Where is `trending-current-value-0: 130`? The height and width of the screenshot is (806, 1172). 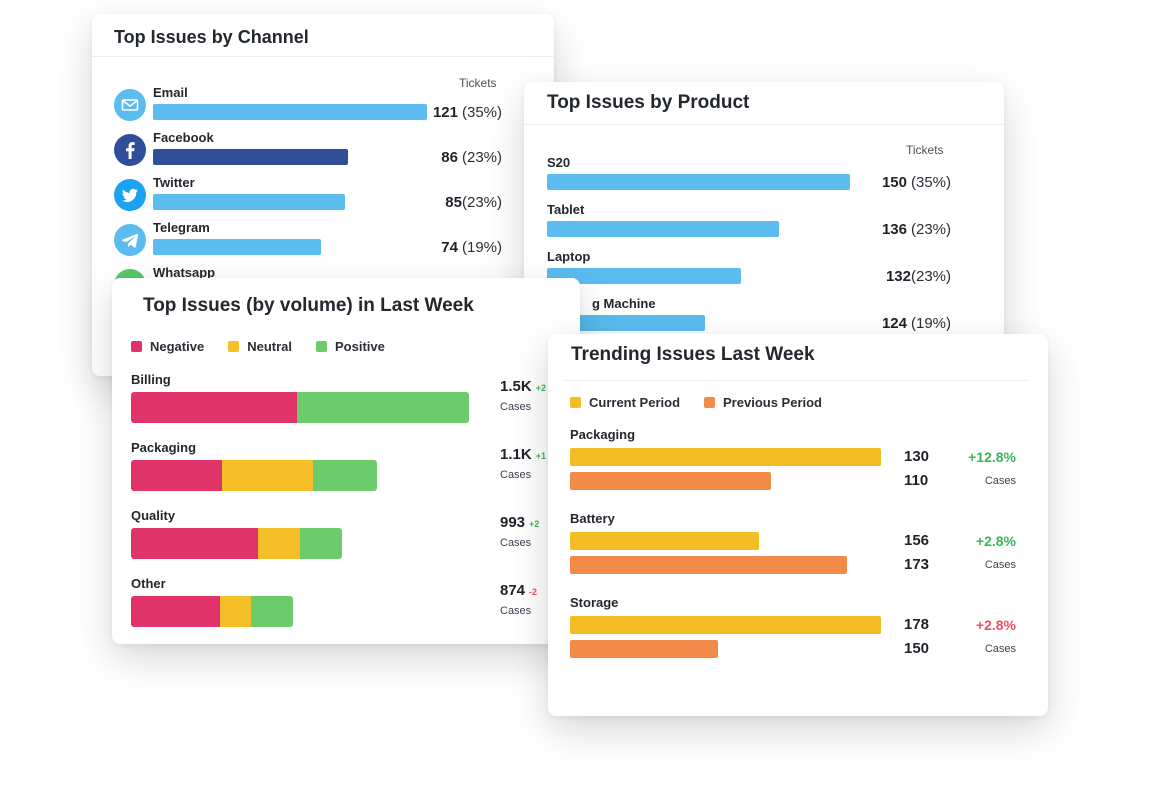 trending-current-value-0: 130 is located at coordinates (917, 456).